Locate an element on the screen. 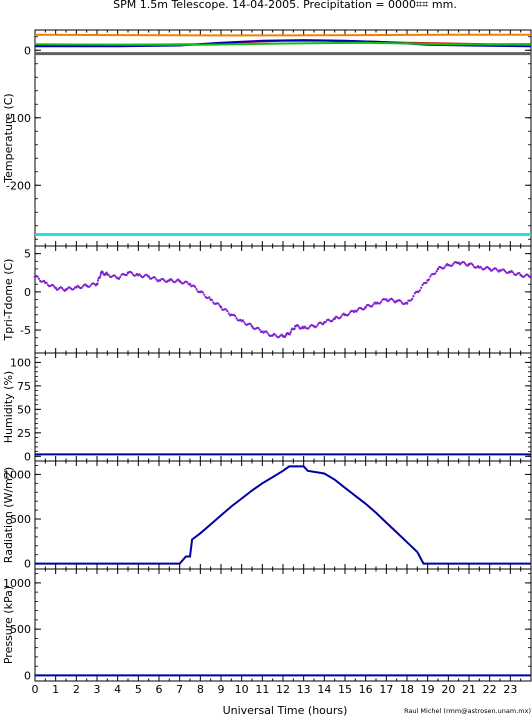  series-line is located at coordinates (282, 35).